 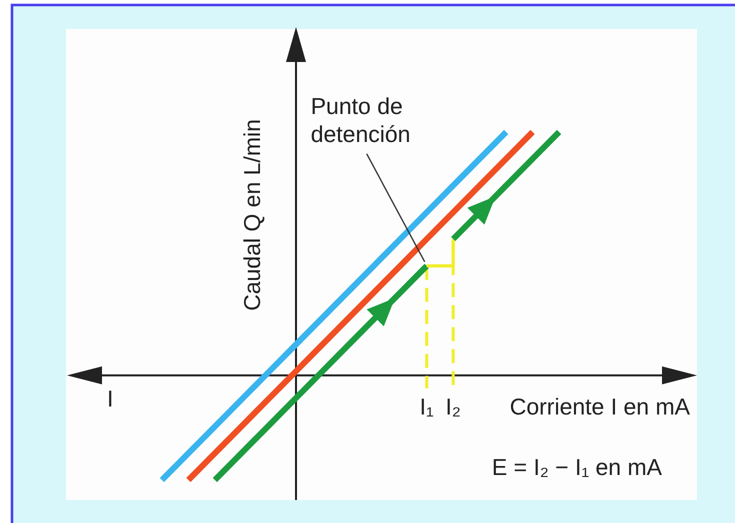 What do you see at coordinates (252, 215) in the screenshot?
I see `y-axis-title: Caudal Q en L/min` at bounding box center [252, 215].